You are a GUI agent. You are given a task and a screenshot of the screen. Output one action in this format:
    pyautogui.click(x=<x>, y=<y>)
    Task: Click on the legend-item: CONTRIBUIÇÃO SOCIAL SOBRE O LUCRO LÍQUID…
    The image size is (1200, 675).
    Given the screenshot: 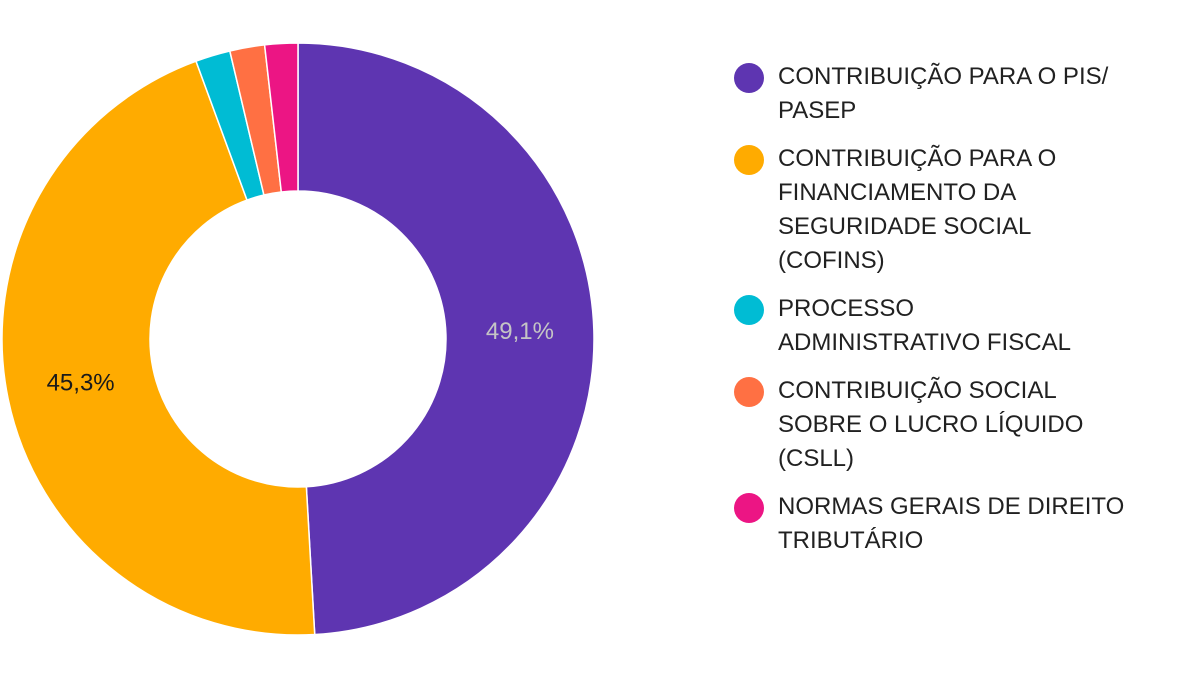 What is the action you would take?
    pyautogui.click(x=959, y=425)
    